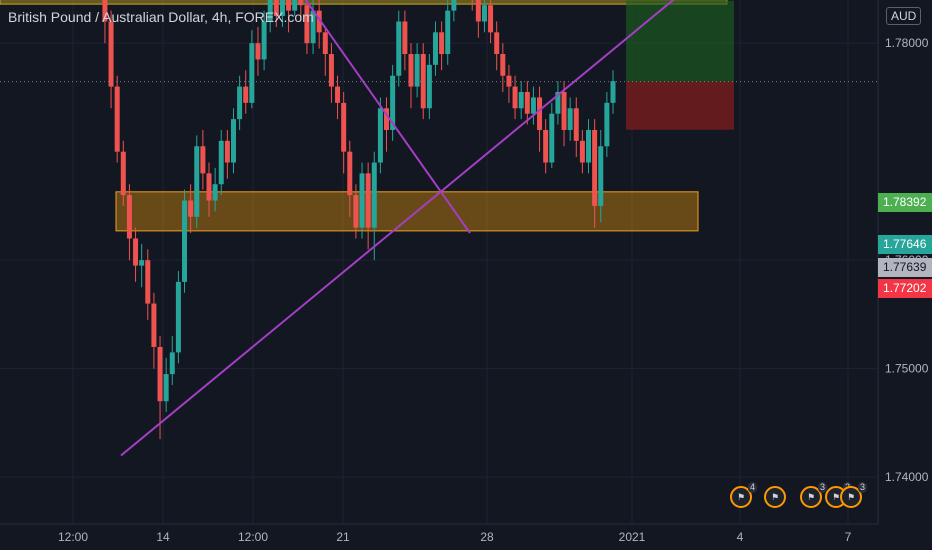 The image size is (932, 550). I want to click on y-tick-label: 1.75000, so click(907, 369).